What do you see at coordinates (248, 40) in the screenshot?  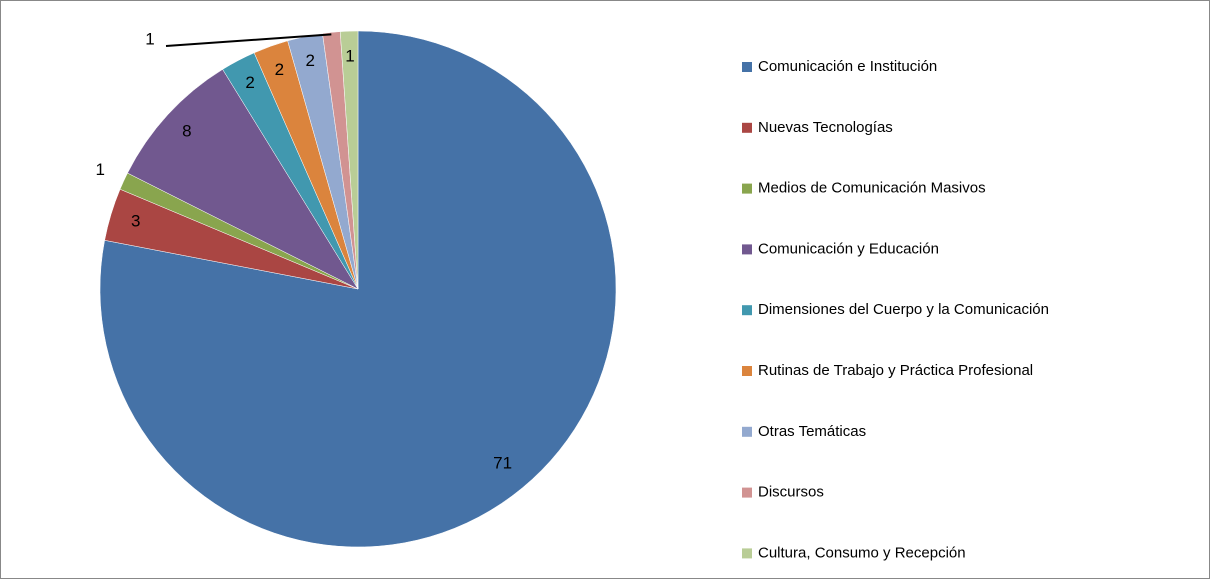 I see `leader-line` at bounding box center [248, 40].